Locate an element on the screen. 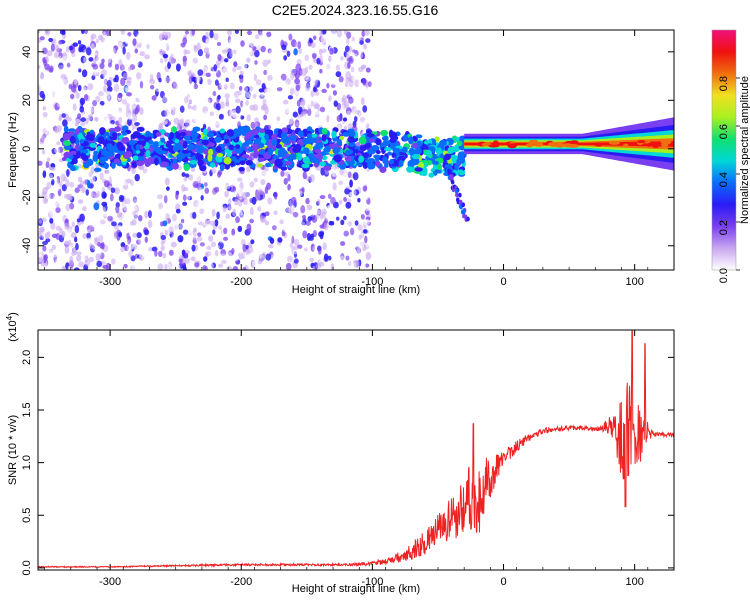  x-tick-label: -200 is located at coordinates (241, 282).